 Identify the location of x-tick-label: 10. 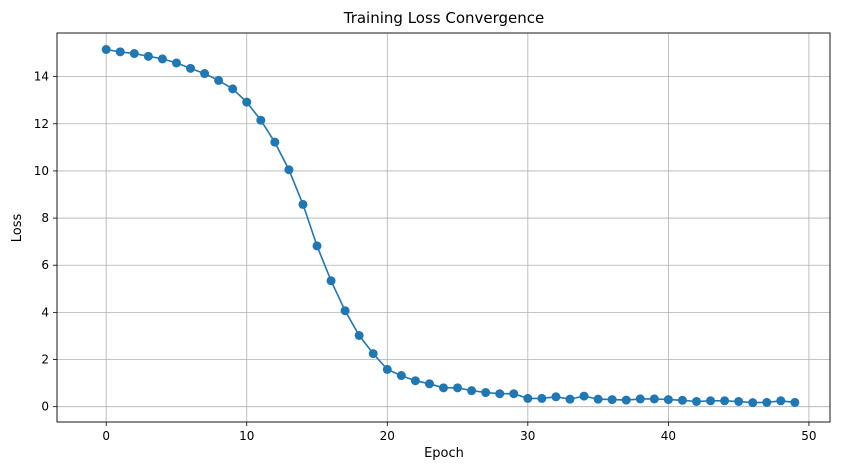
(246, 436).